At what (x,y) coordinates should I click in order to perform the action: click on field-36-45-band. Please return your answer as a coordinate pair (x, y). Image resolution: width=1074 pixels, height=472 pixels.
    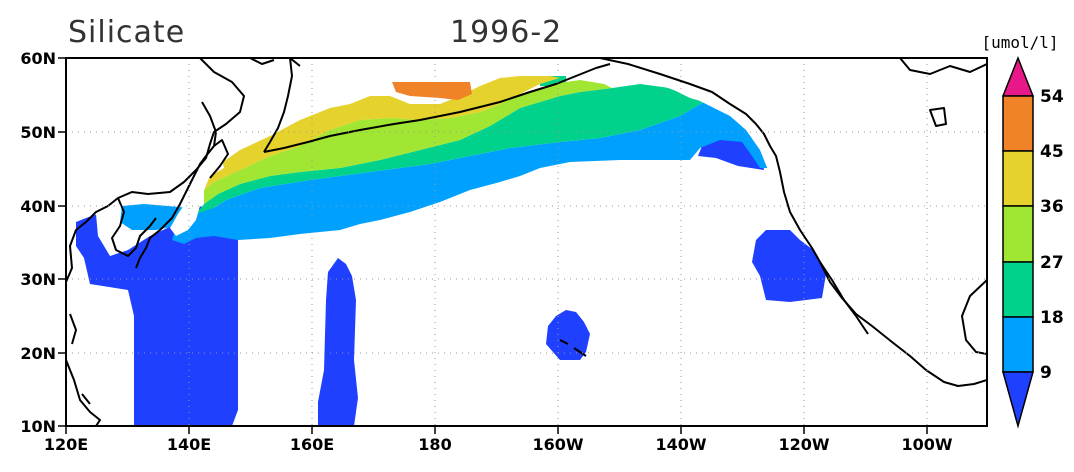
    Looking at the image, I should click on (382, 133).